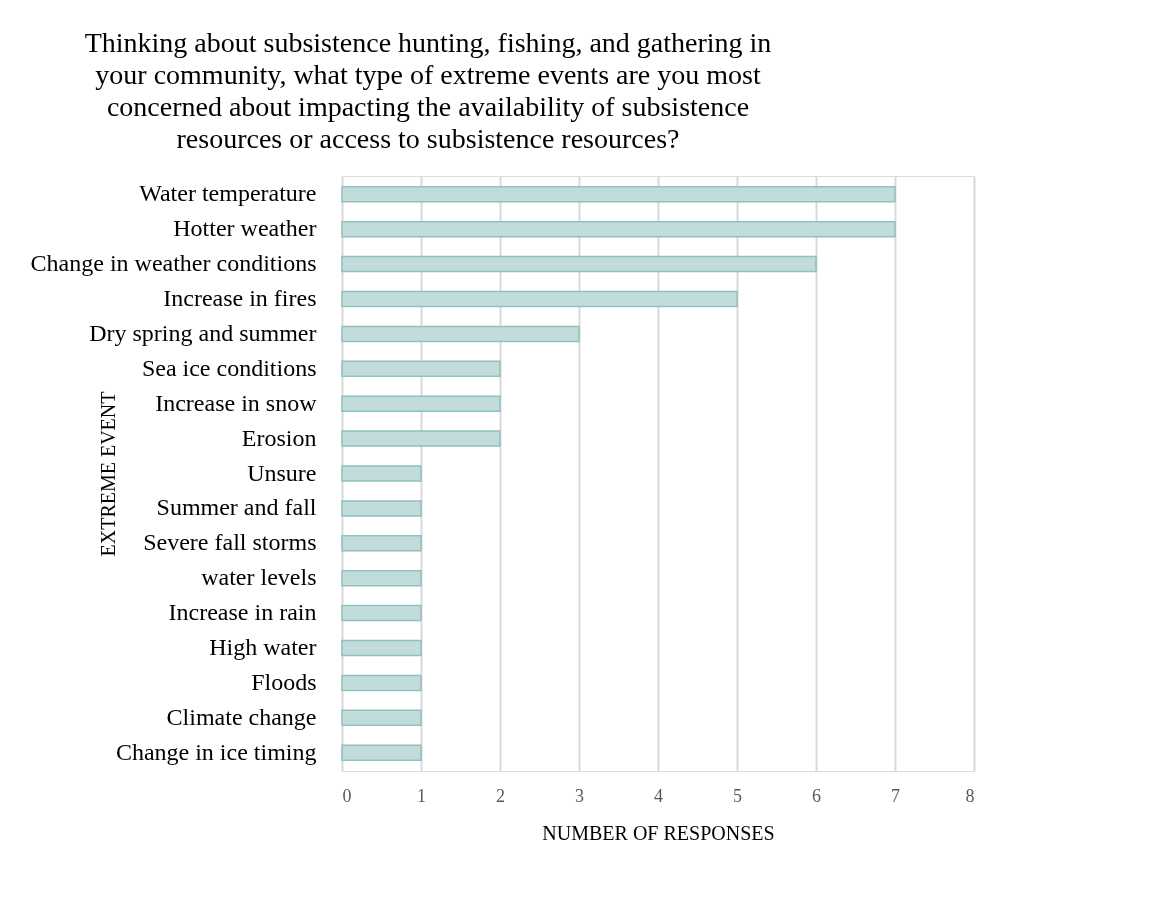 This screenshot has width=1173, height=911. Describe the element at coordinates (428, 90) in the screenshot. I see `chart-title: Thinking about subsistence hunting, fishing, and gathering in your community, what type of extreme events are you most concerned about impacting the availability of subsistence resources or access to subsistence resources?` at that location.